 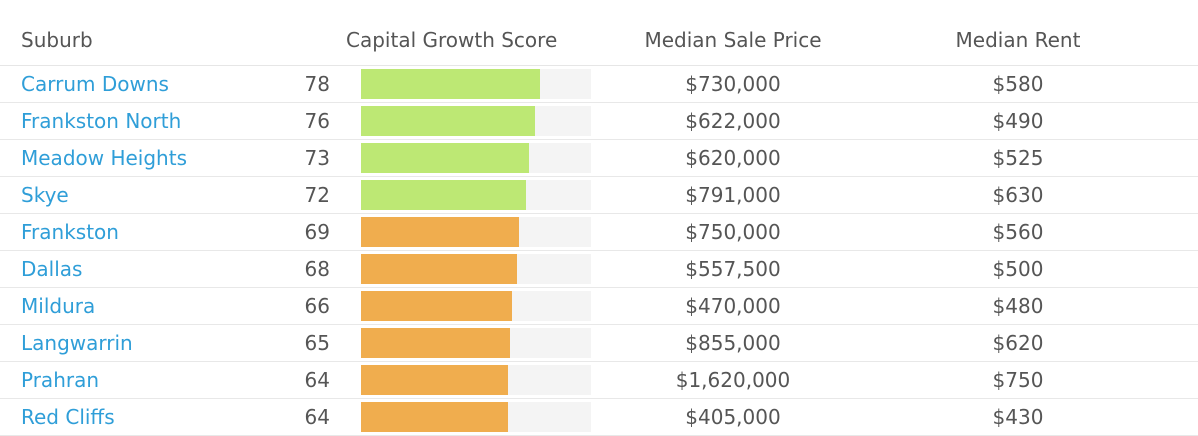 I want to click on suburb-link: Red Cliffs, so click(x=68, y=417).